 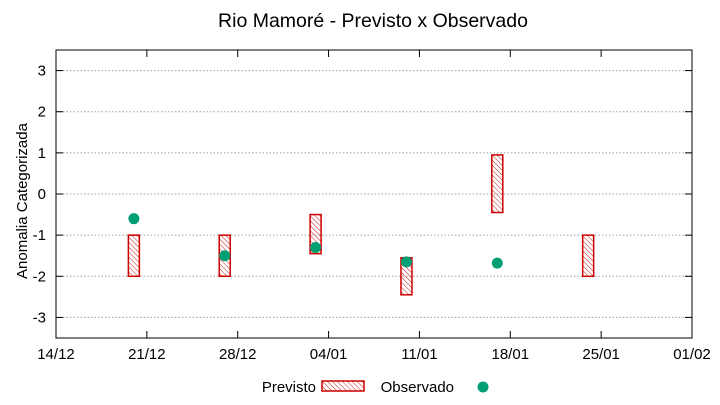 What do you see at coordinates (343, 386) in the screenshot?
I see `legend-swatch-previsto` at bounding box center [343, 386].